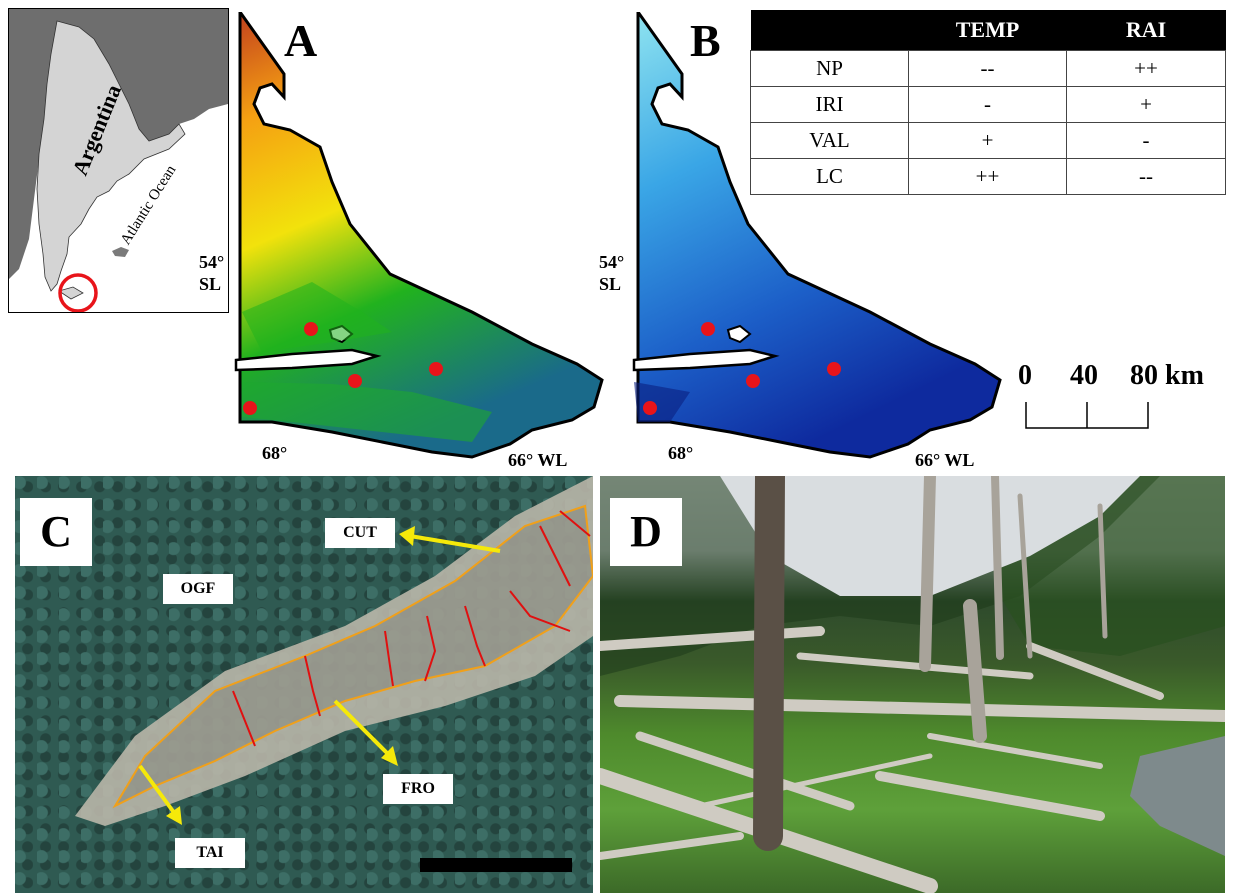  What do you see at coordinates (610, 284) in the screenshot?
I see `lat-label-b-sl: SL` at bounding box center [610, 284].